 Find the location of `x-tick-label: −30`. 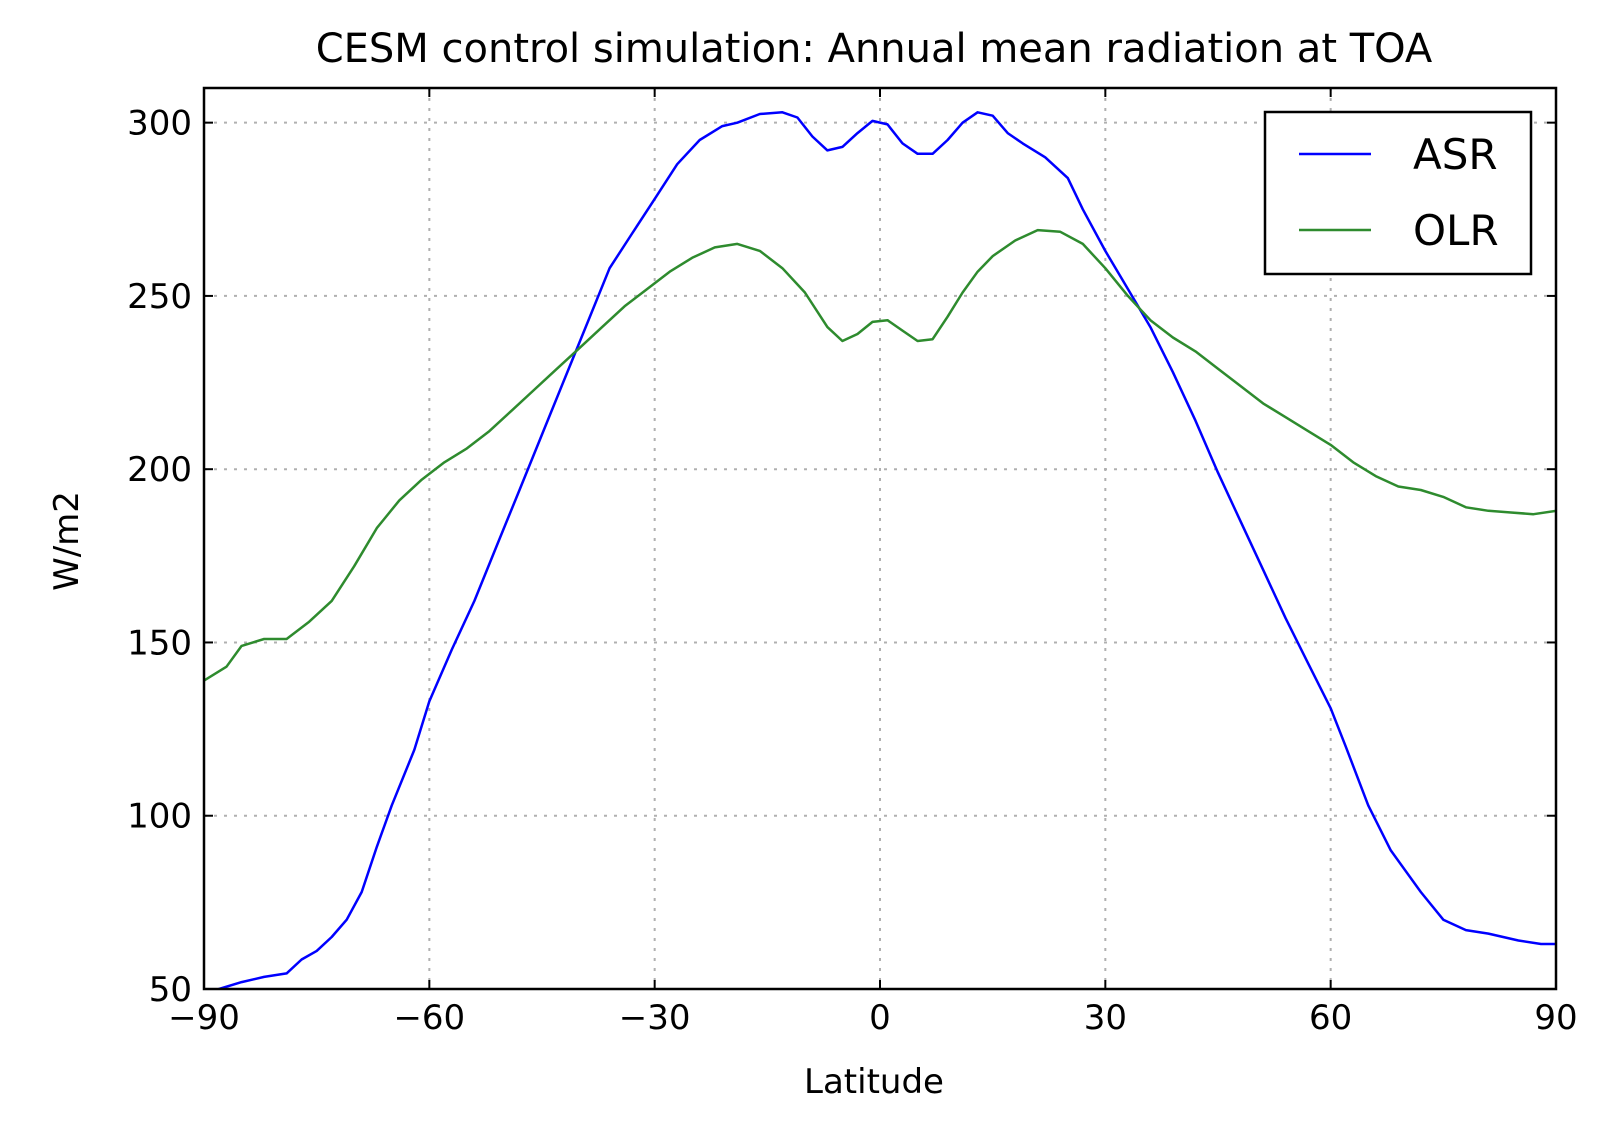

x-tick-label: −30 is located at coordinates (655, 1018).